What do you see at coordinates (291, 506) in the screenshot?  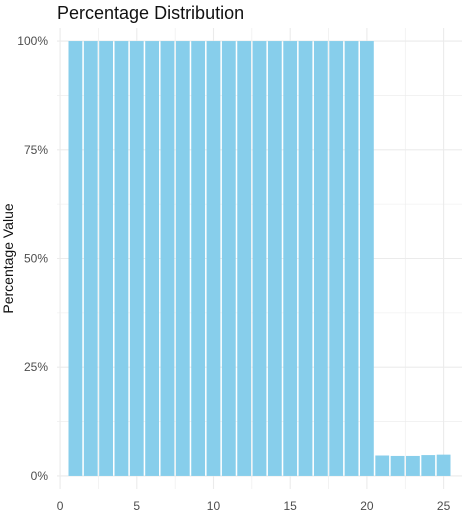 I see `x-tick-label: 15` at bounding box center [291, 506].